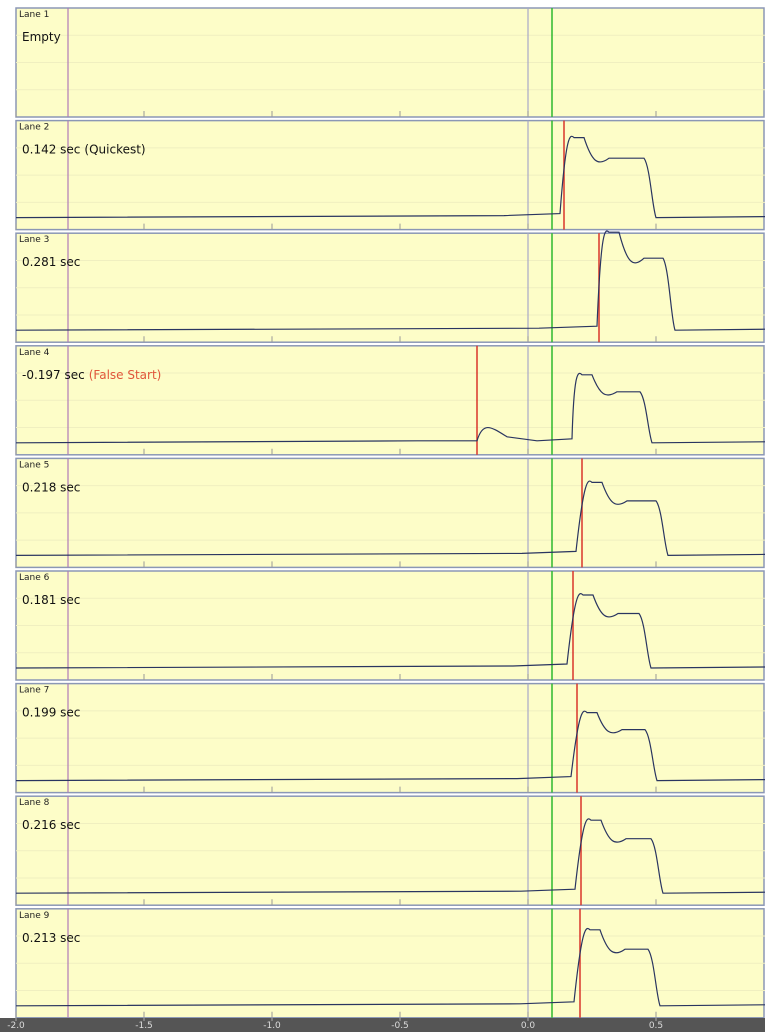  I want to click on result-time: Empty, so click(41, 37).